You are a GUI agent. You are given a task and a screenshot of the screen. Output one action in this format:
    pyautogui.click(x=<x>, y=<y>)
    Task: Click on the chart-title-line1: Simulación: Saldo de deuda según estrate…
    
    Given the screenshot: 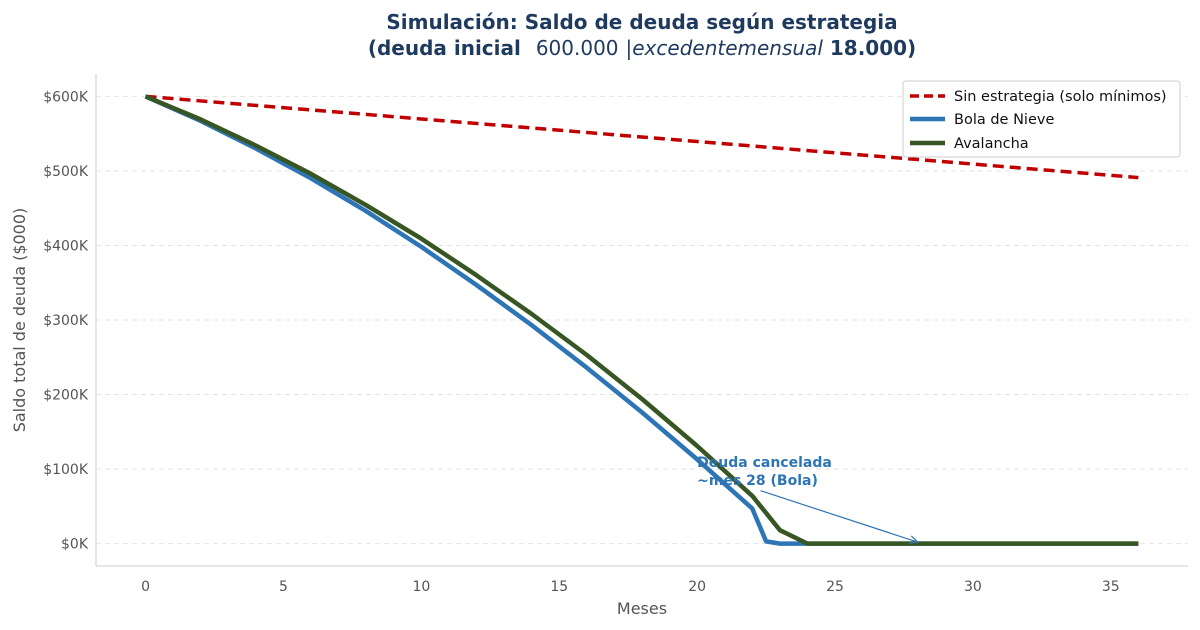 What is the action you would take?
    pyautogui.click(x=641, y=22)
    